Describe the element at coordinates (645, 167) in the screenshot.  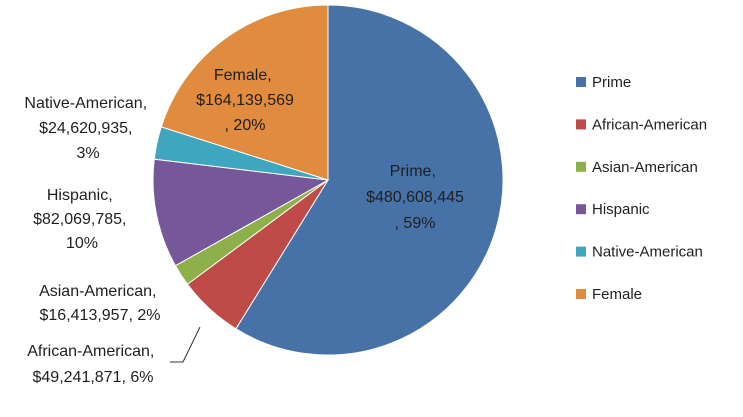
I see `legend-label: Asian-American` at that location.